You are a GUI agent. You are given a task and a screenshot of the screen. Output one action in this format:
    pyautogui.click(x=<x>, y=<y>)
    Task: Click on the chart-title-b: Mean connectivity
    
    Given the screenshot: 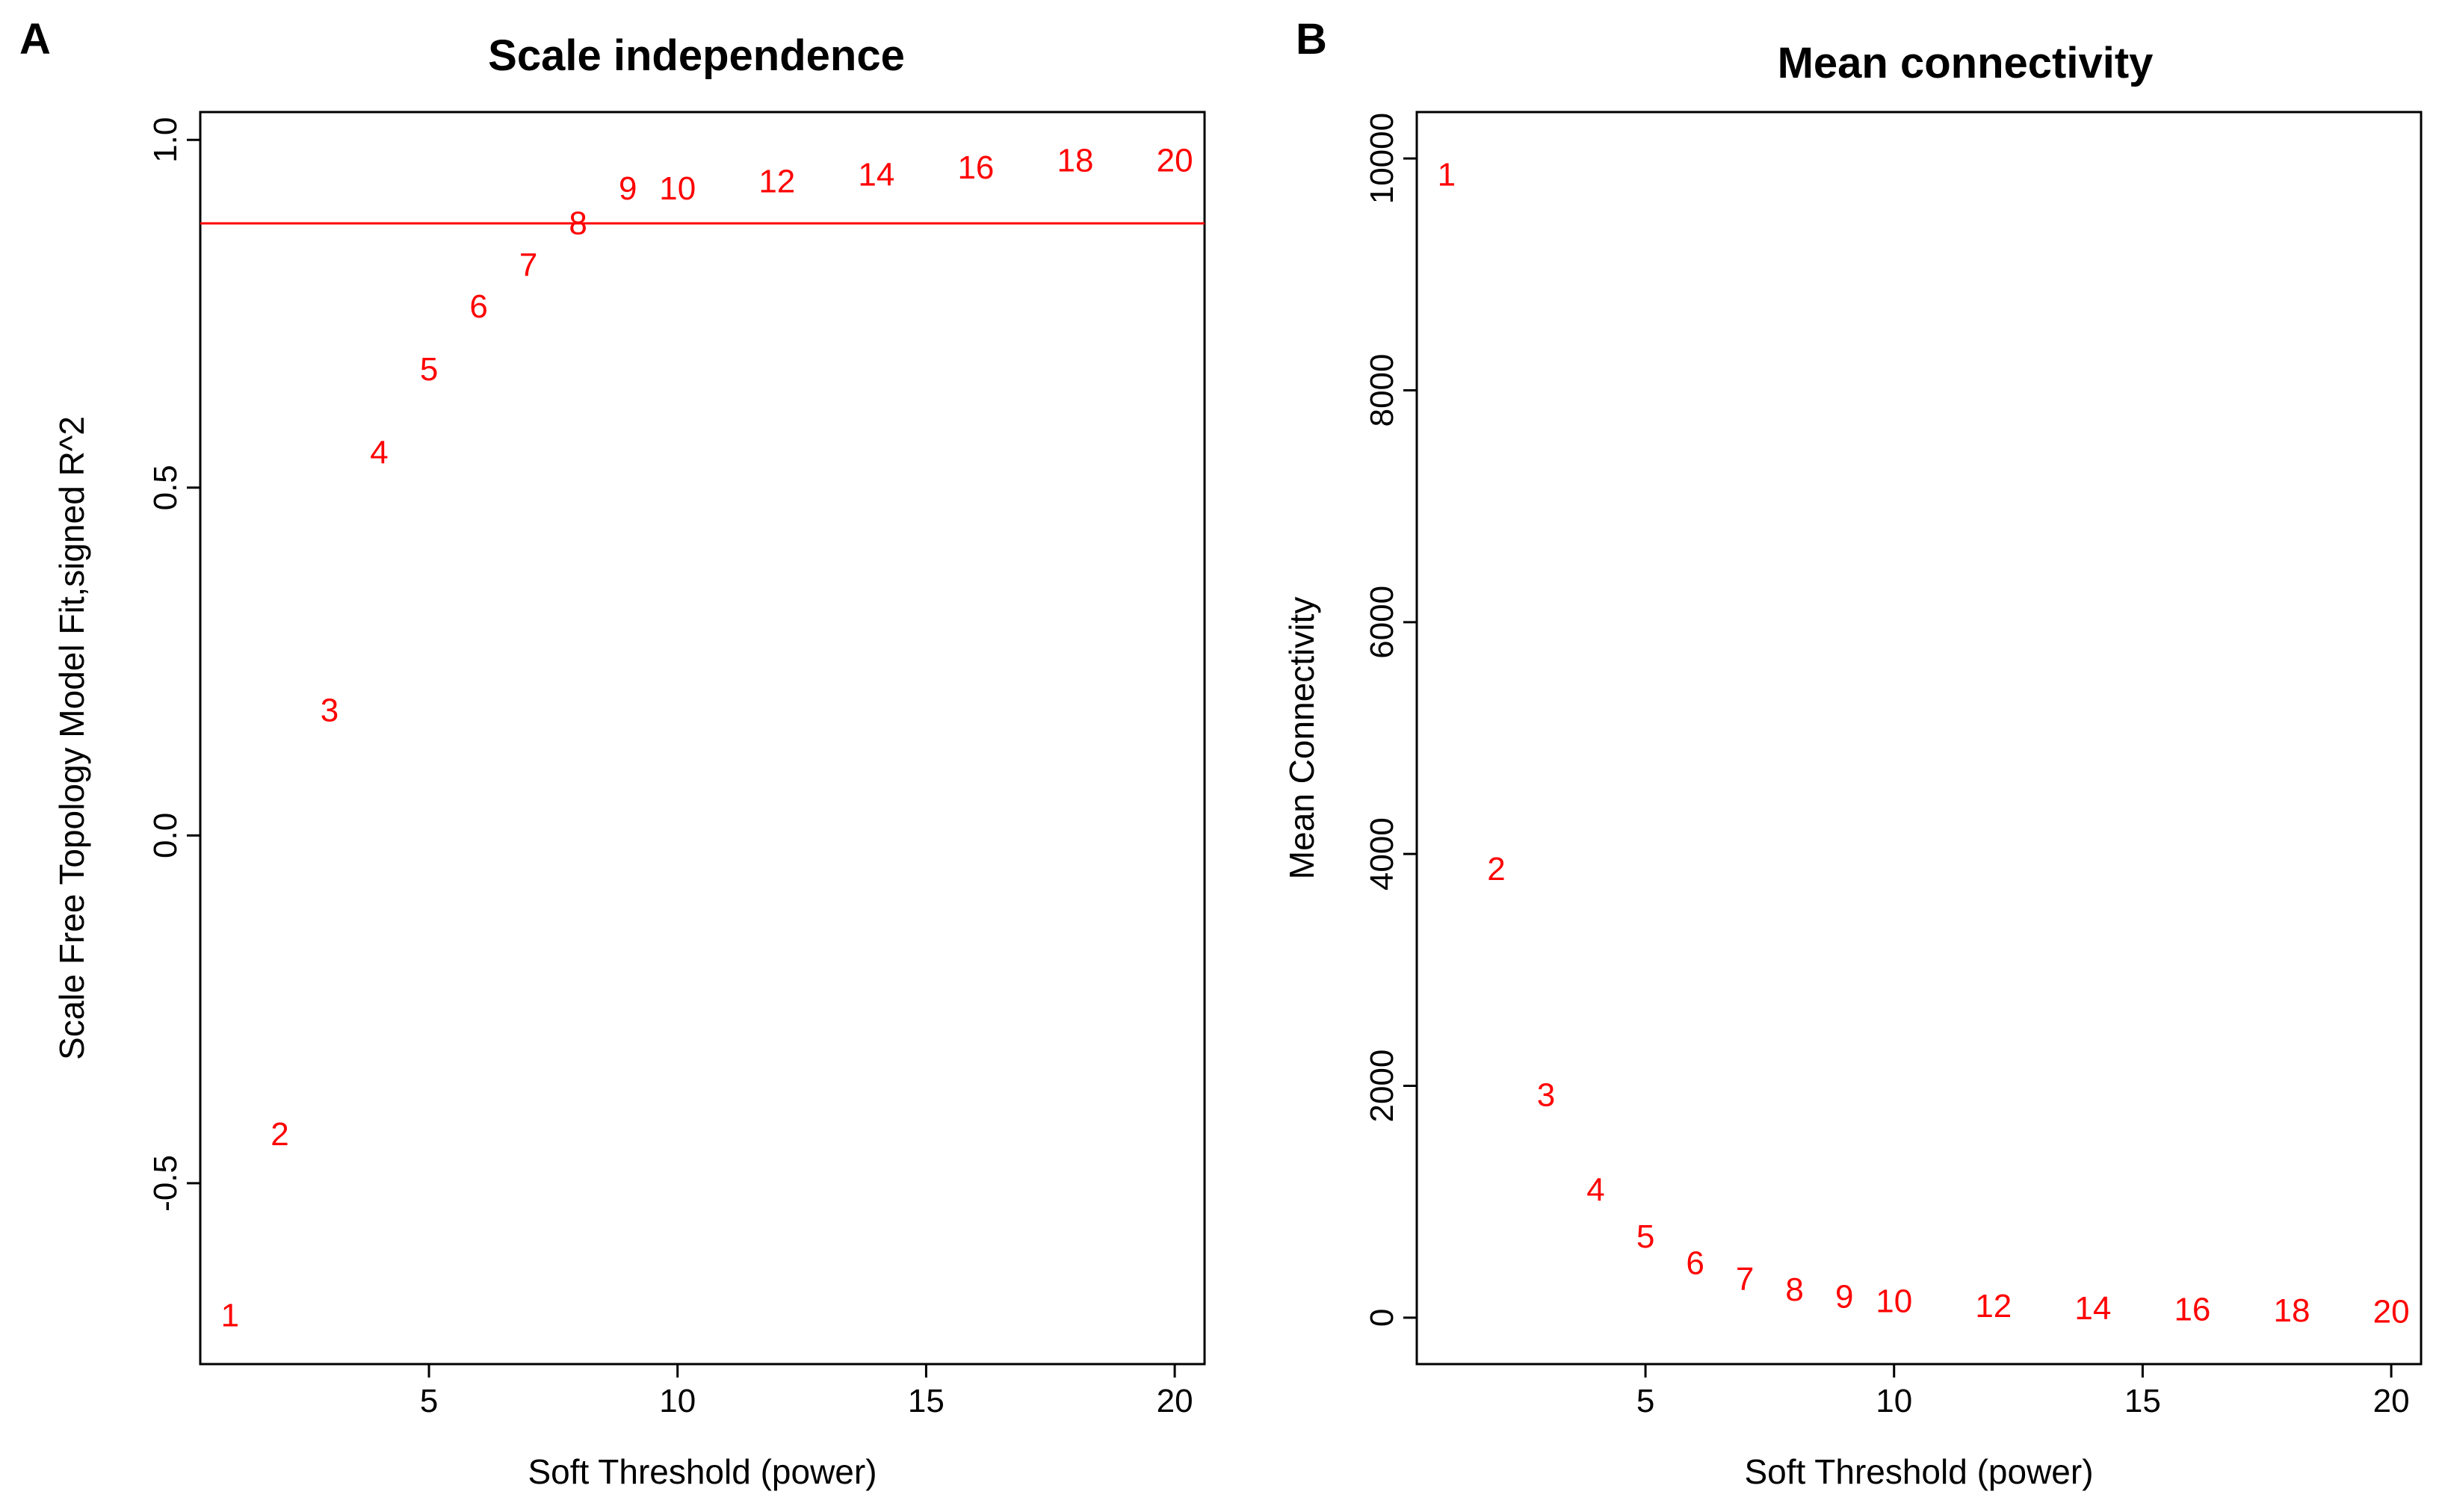 What is the action you would take?
    pyautogui.click(x=1966, y=63)
    